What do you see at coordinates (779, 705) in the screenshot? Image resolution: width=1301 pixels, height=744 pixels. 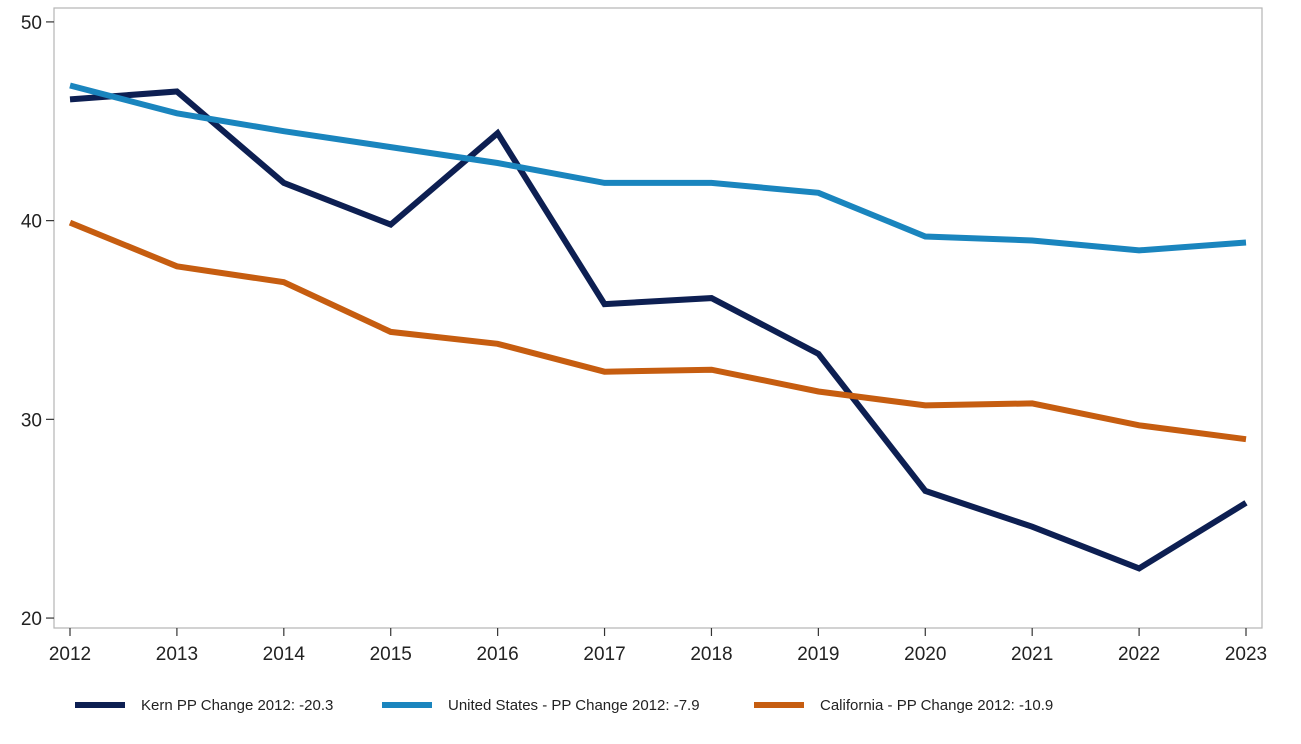 I see `legend-swatch-california` at bounding box center [779, 705].